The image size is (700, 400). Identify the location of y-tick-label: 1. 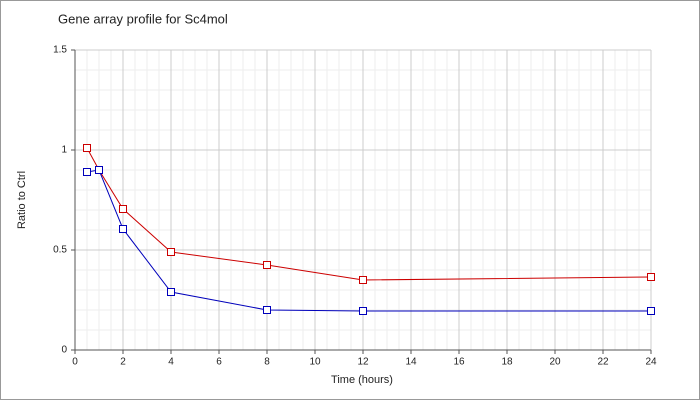
(64, 150).